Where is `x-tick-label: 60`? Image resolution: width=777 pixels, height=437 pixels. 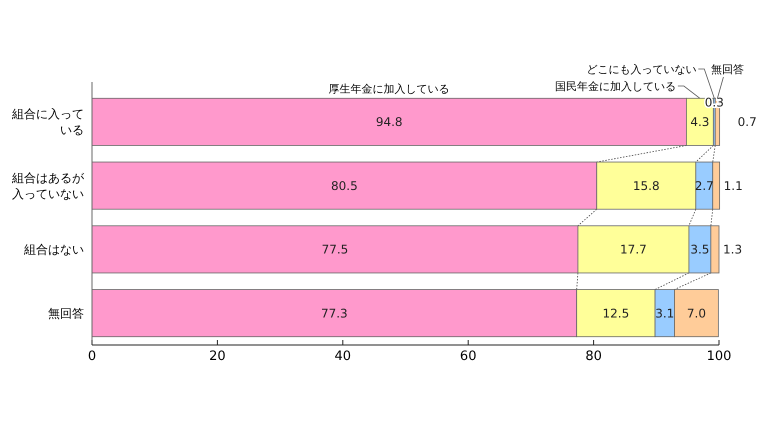
x-tick-label: 60 is located at coordinates (468, 356).